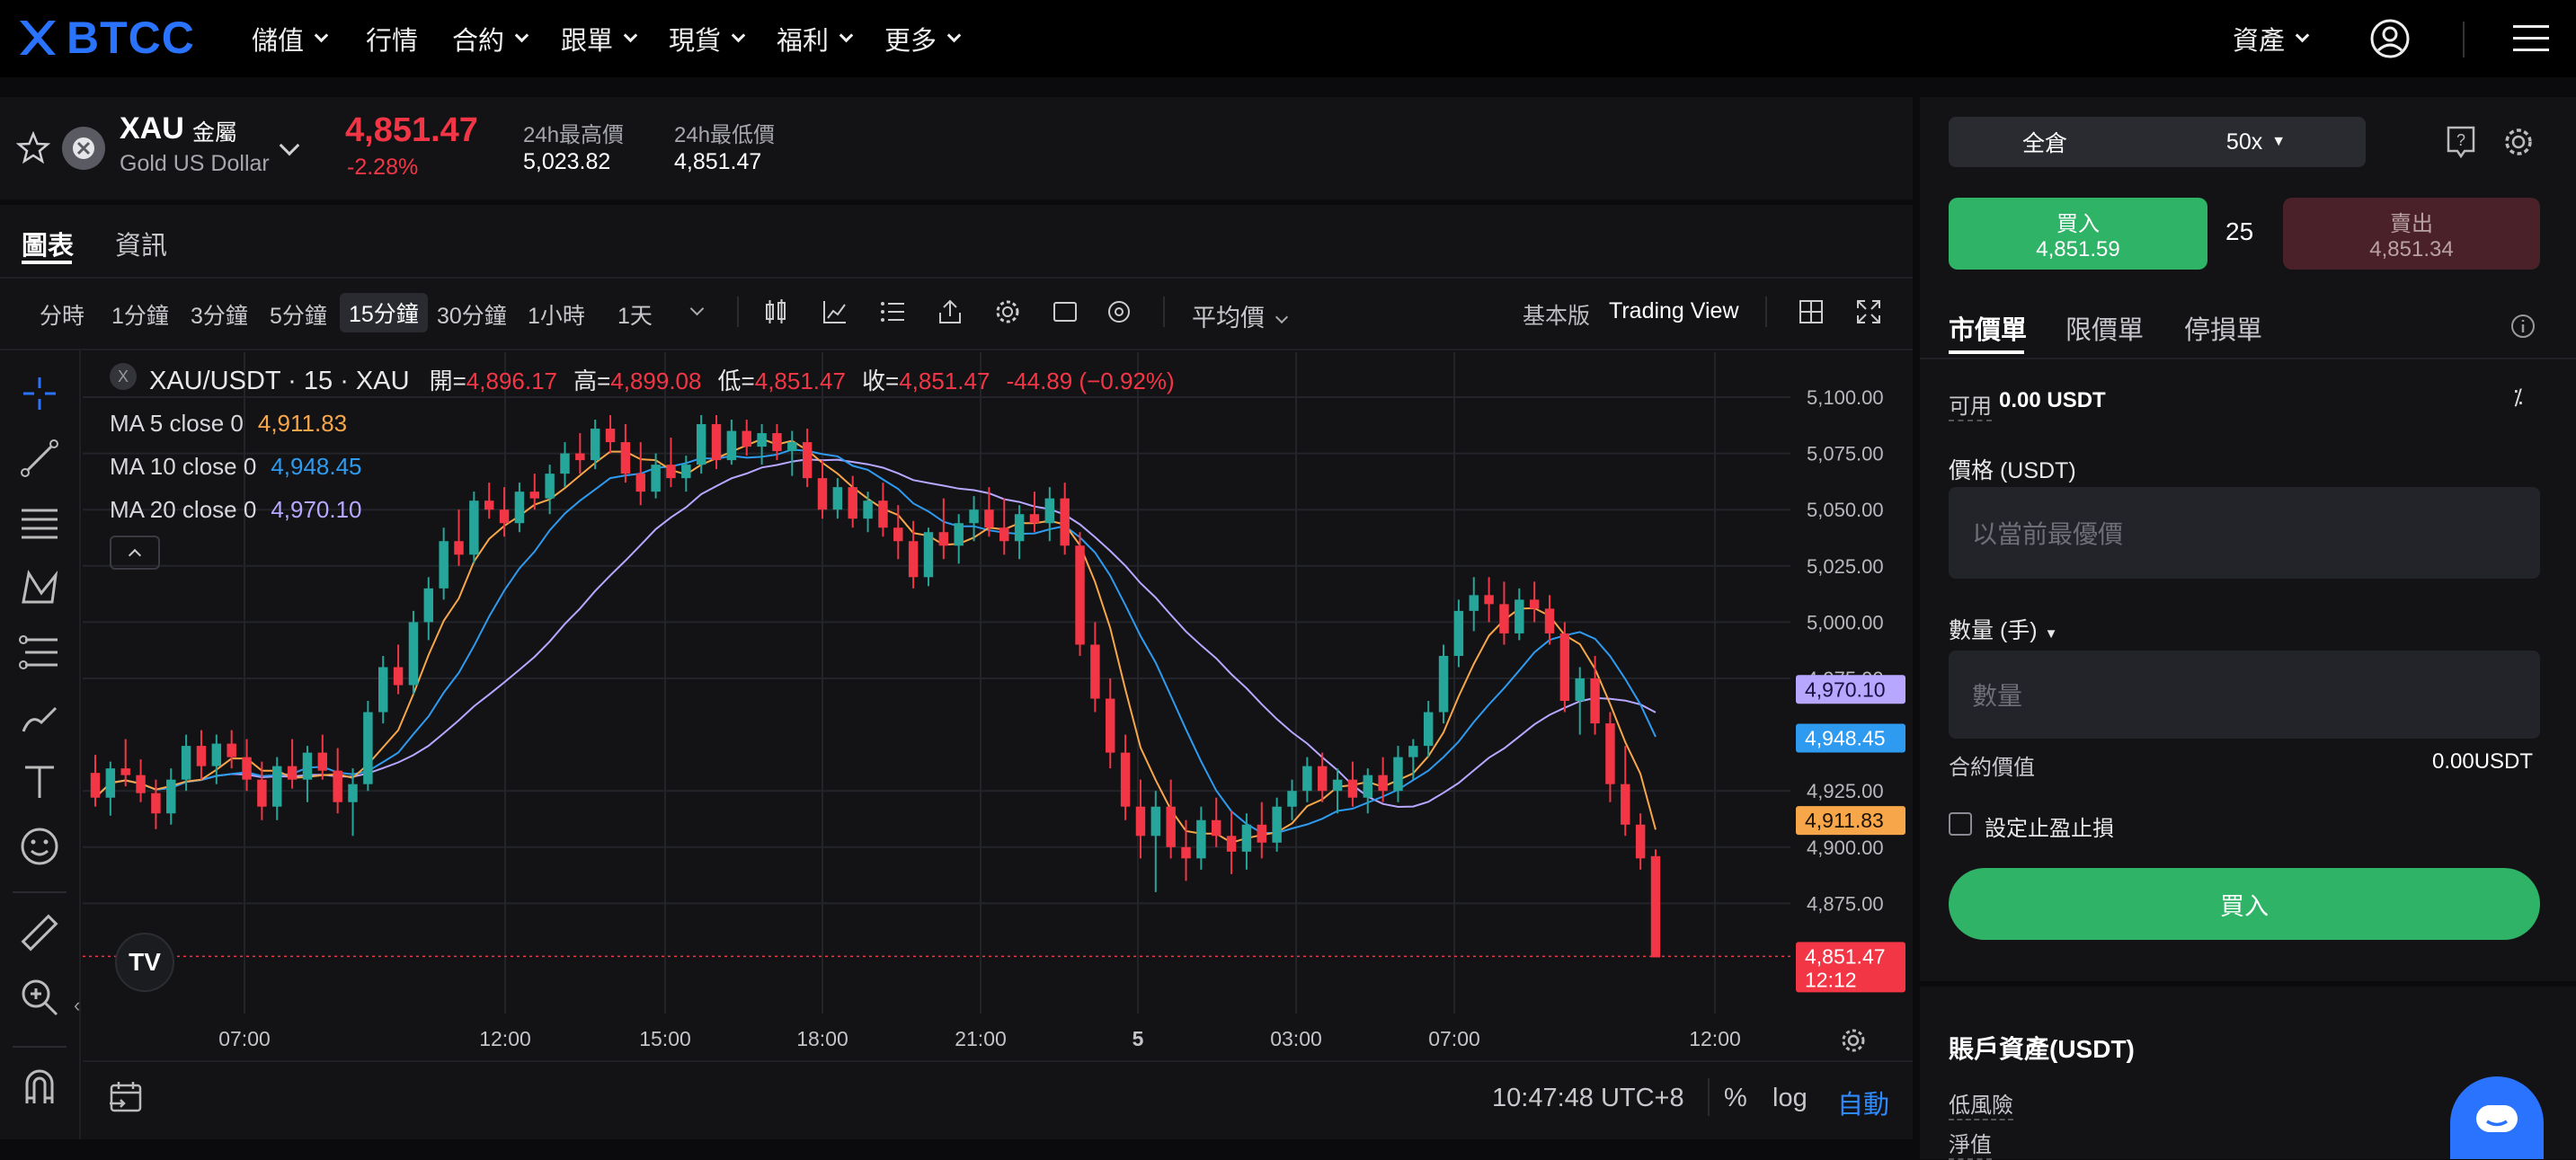 The image size is (2576, 1160). I want to click on ma20-badge: 4,970.10, so click(1845, 689).